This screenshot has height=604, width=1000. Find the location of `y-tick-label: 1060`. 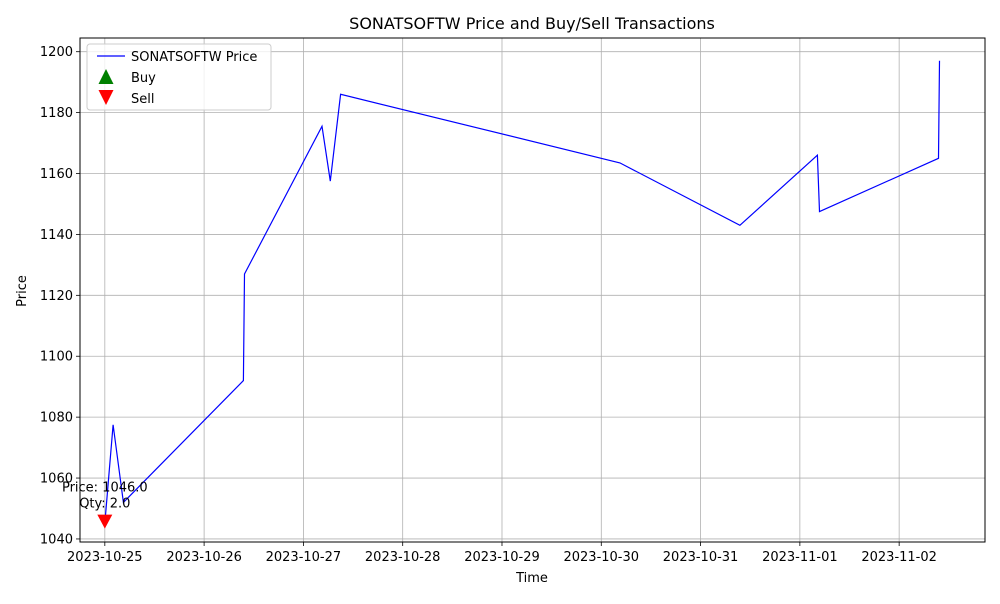

y-tick-label: 1060 is located at coordinates (56, 479).